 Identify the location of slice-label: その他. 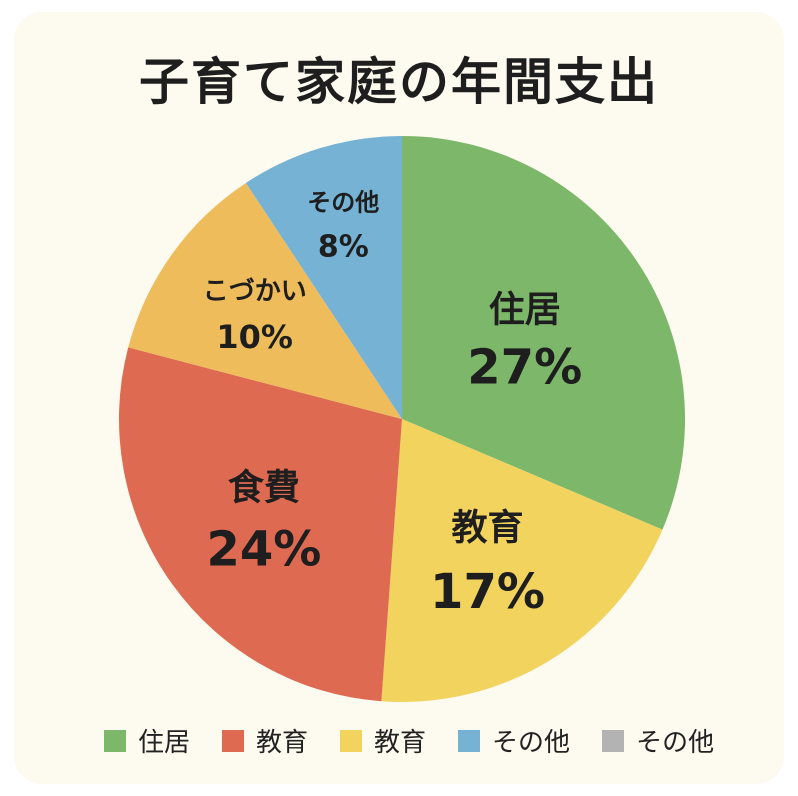
(343, 202).